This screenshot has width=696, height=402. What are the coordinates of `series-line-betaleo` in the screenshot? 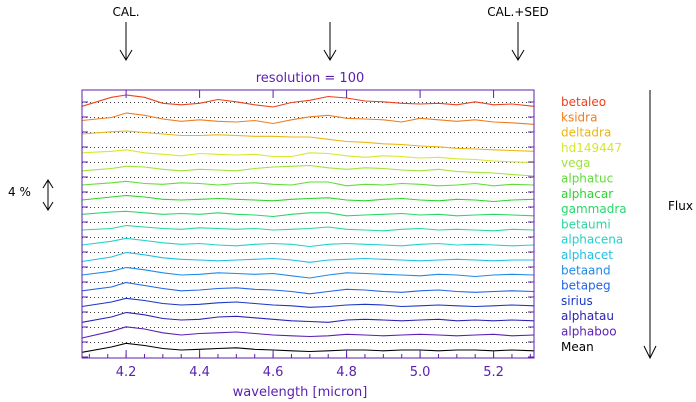 It's located at (308, 101).